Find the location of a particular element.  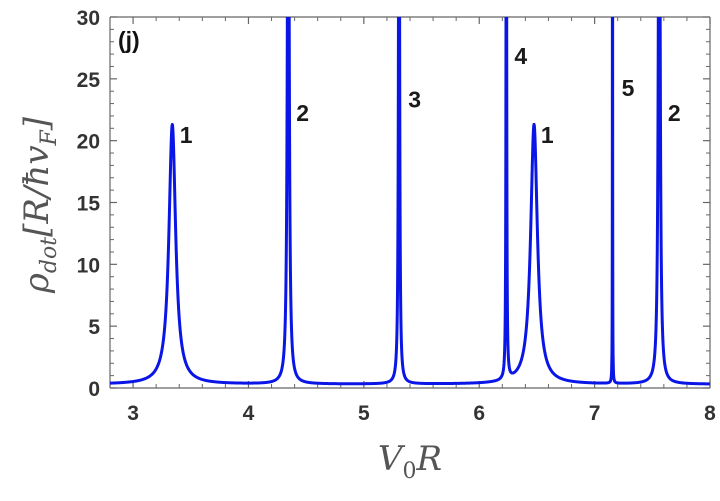

panel-label: (j) is located at coordinates (129, 40).